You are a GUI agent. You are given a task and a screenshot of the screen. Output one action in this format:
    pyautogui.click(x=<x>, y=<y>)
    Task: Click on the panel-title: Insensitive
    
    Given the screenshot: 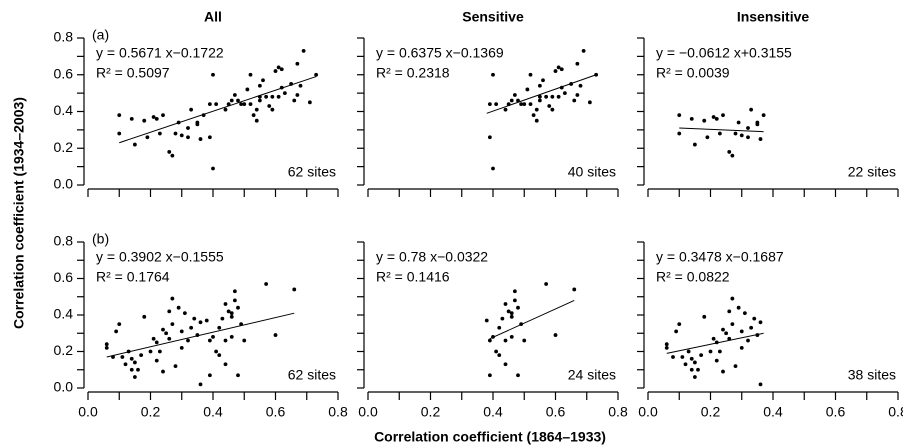 What is the action you would take?
    pyautogui.click(x=773, y=17)
    